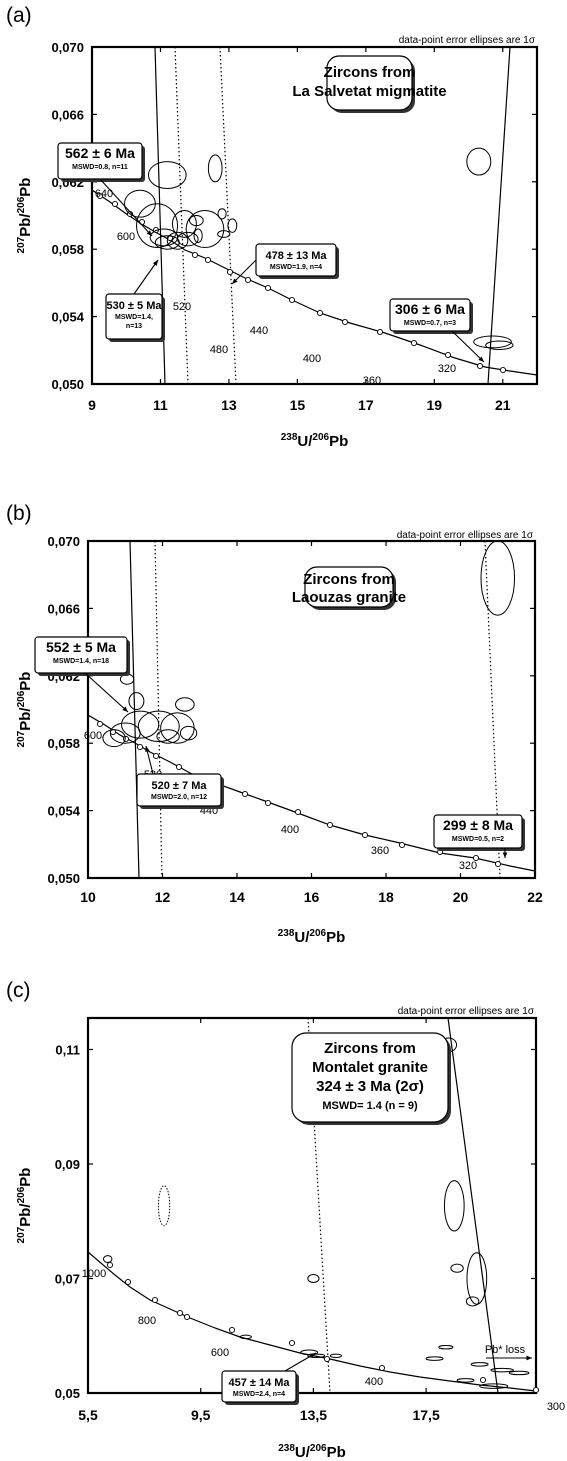 This screenshot has height=1461, width=567. Describe the element at coordinates (182, 307) in the screenshot. I see `concordia-age-label: 520` at that location.